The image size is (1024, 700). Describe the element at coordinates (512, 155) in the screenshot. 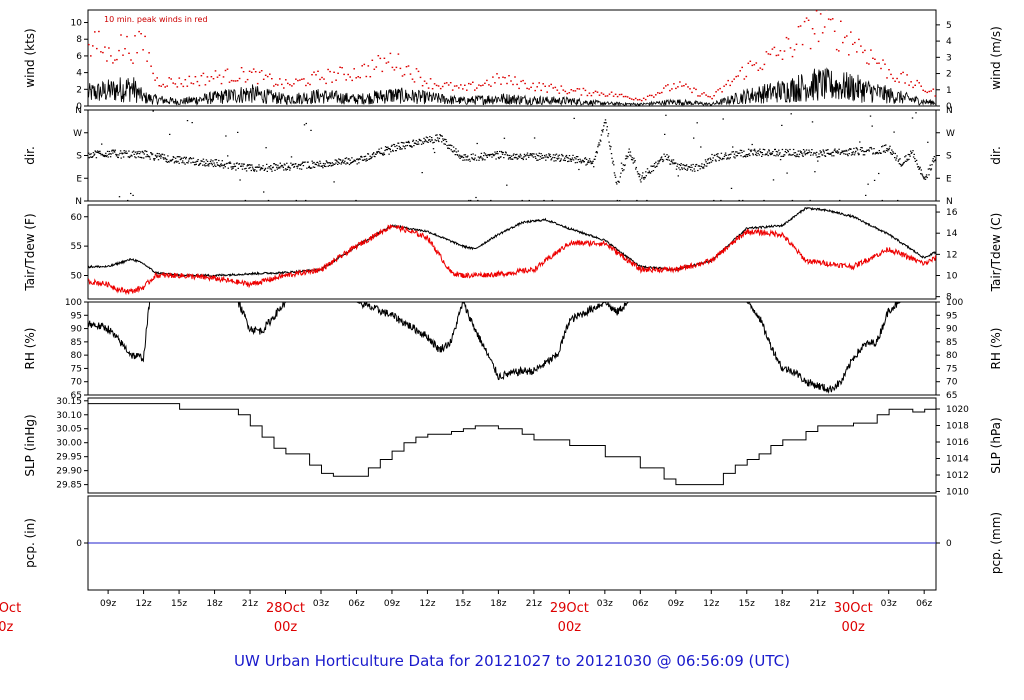

I see `panel-frame-dir` at that location.